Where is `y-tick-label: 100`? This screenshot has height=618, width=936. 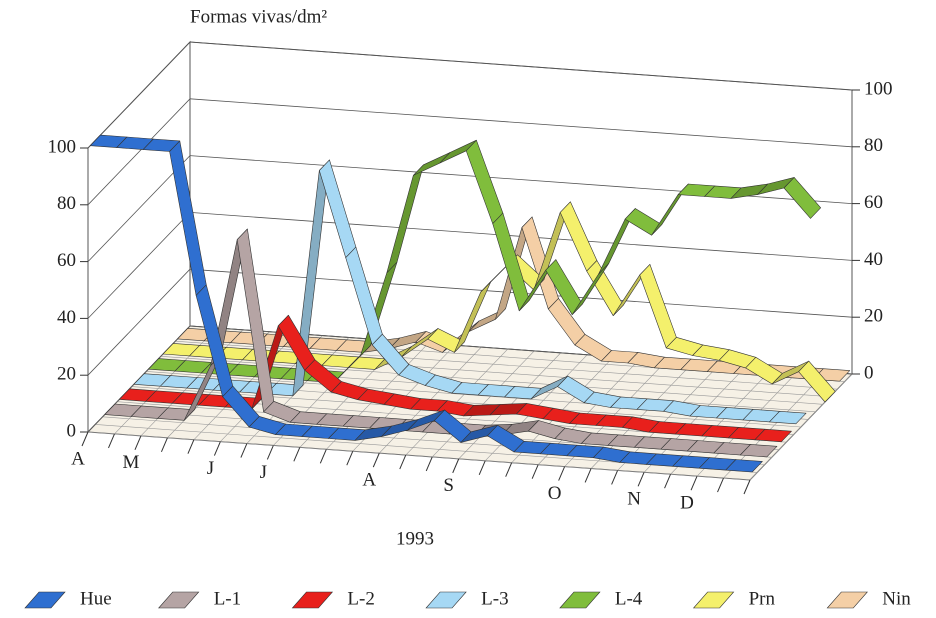
y-tick-label: 100 is located at coordinates (62, 146).